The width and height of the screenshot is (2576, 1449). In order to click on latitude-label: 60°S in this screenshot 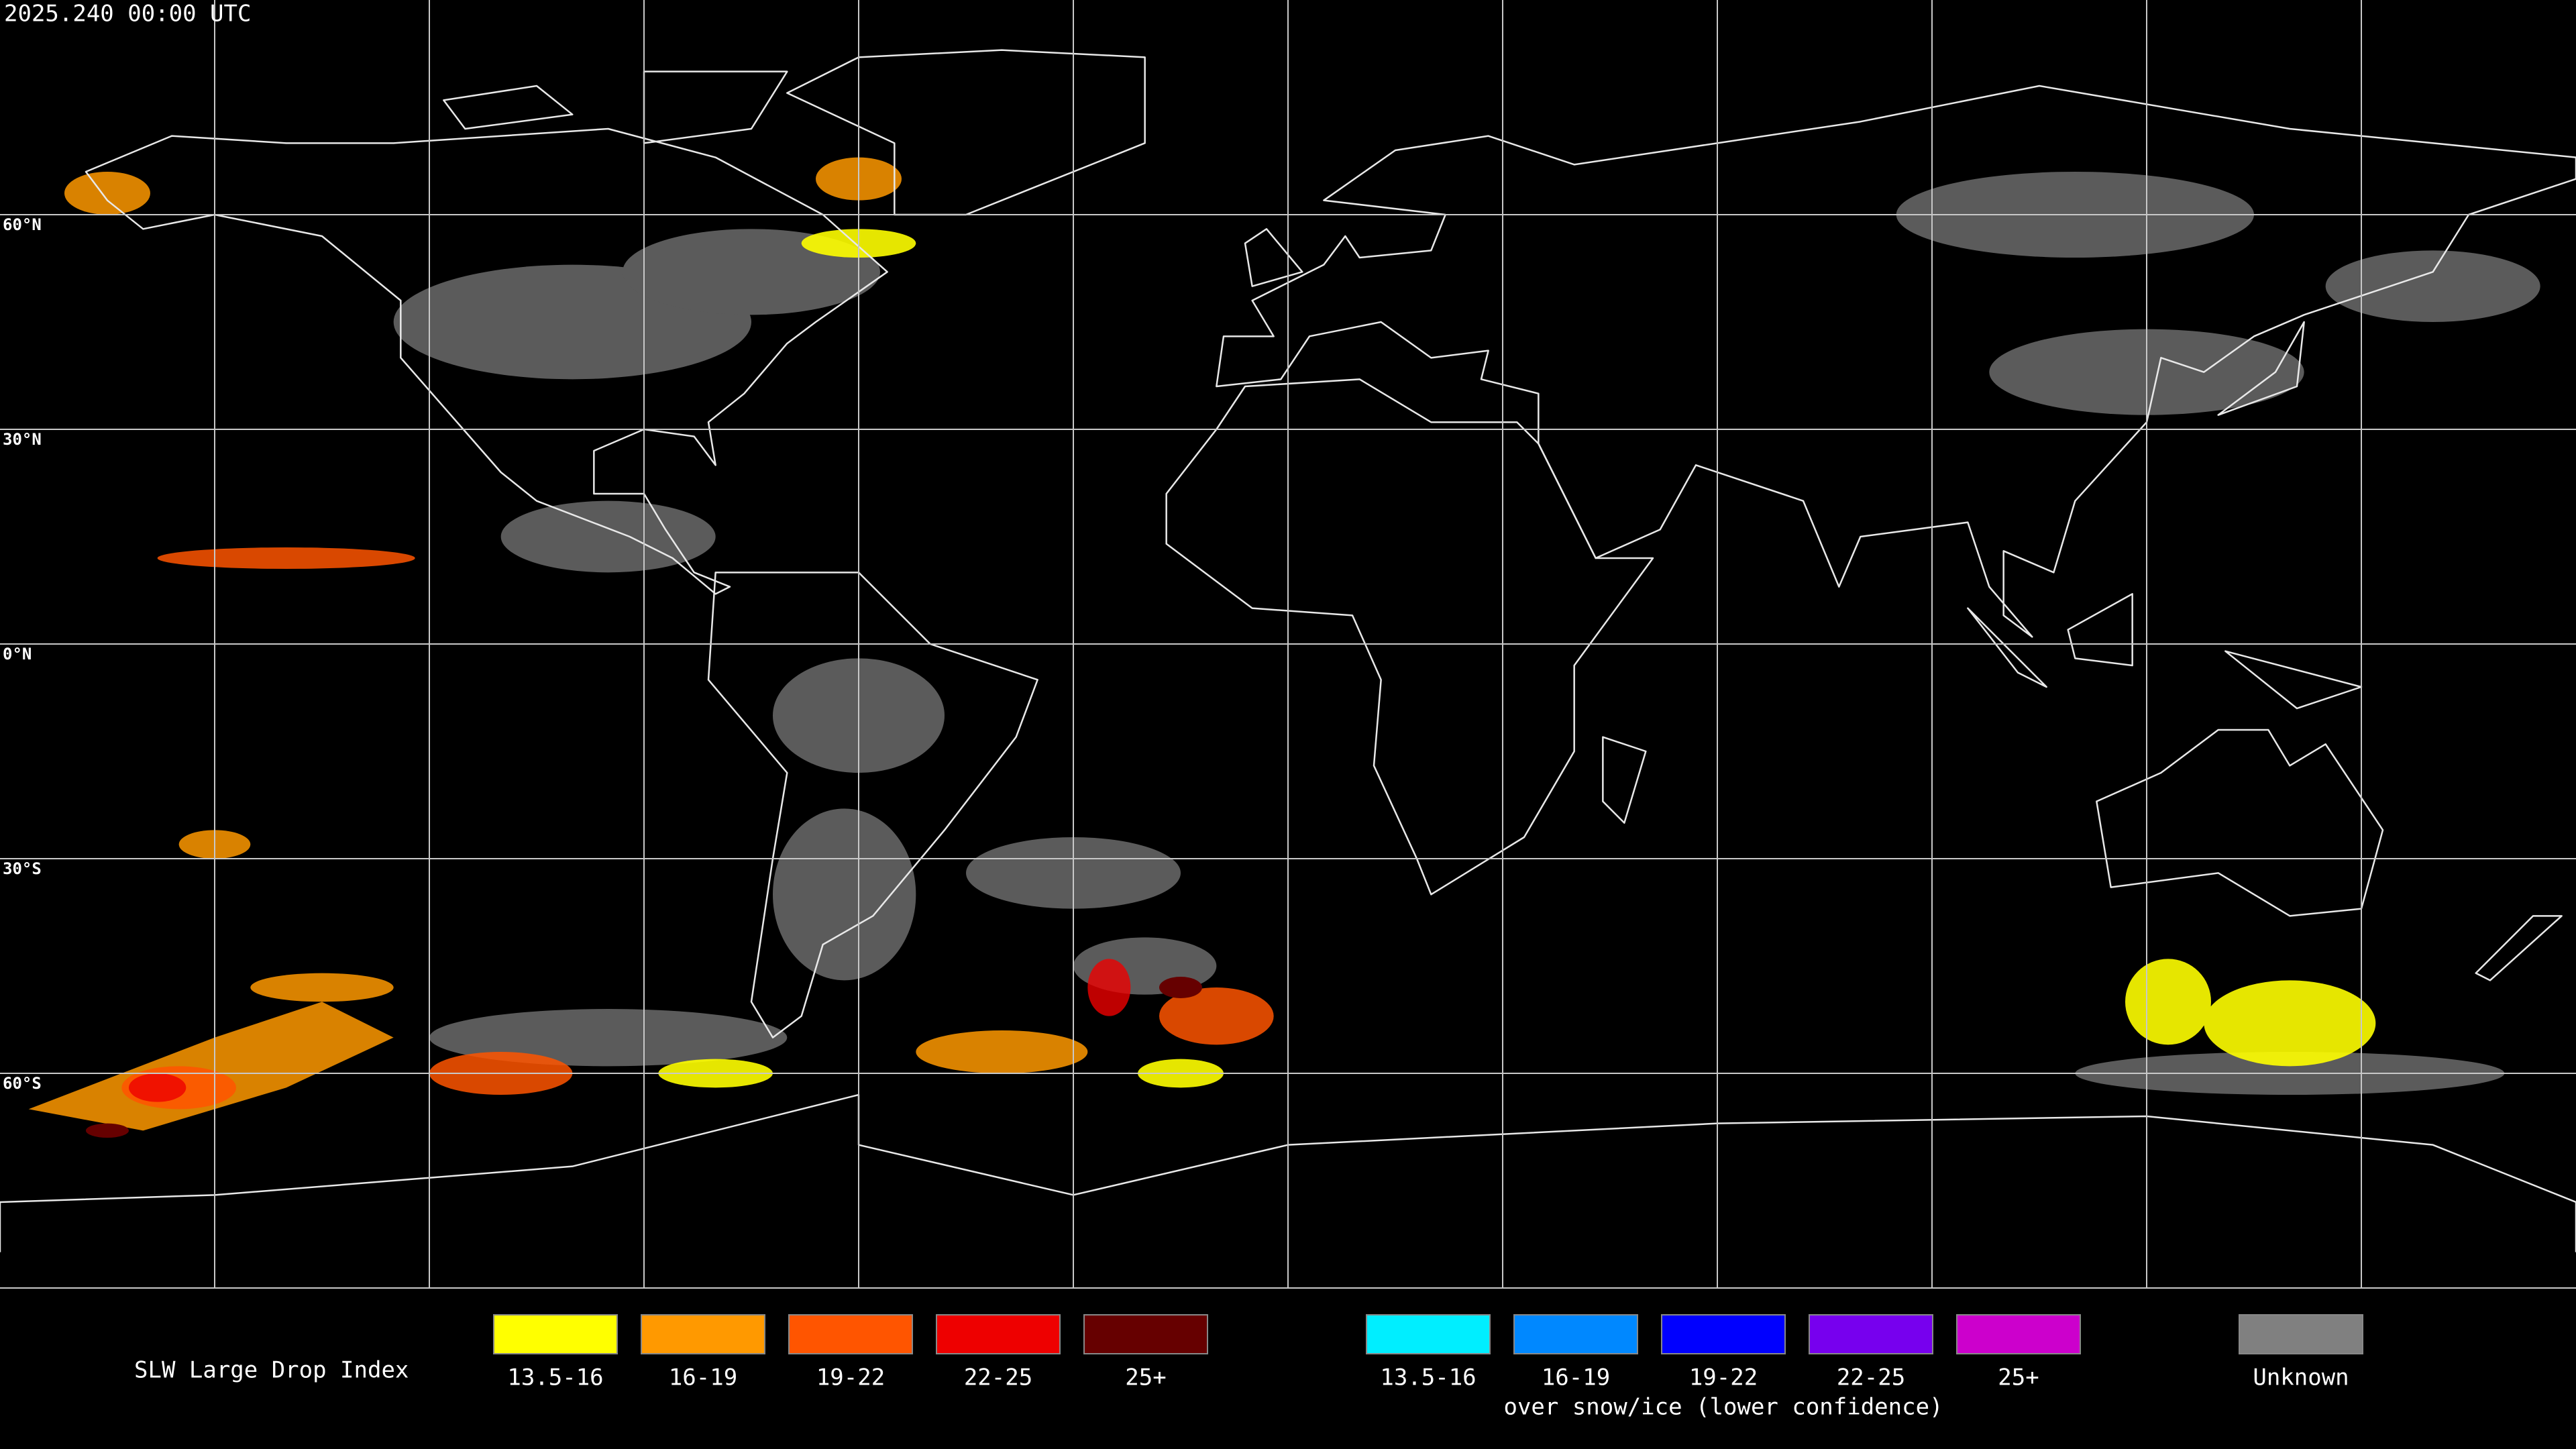, I will do `click(22, 1083)`.